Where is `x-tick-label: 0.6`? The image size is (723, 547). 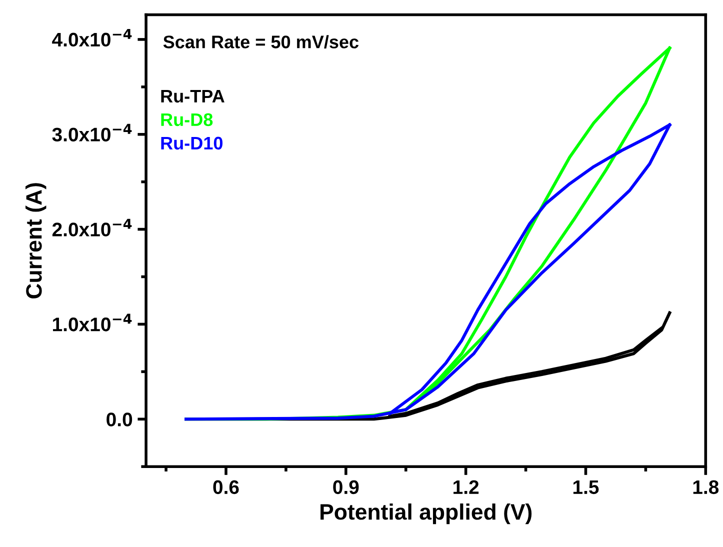 x-tick-label: 0.6 is located at coordinates (226, 487).